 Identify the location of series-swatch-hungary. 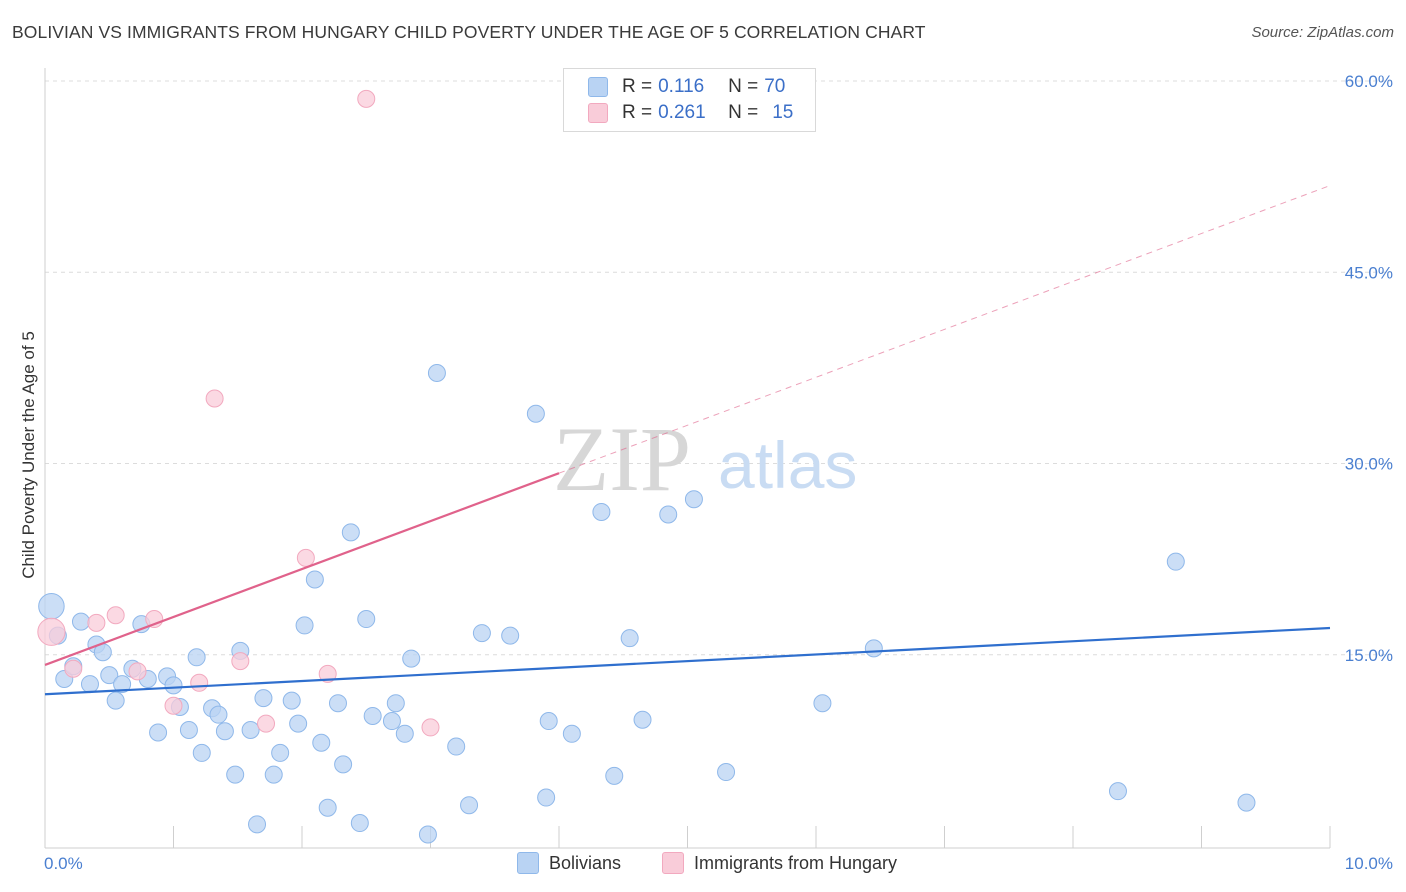
(673, 863).